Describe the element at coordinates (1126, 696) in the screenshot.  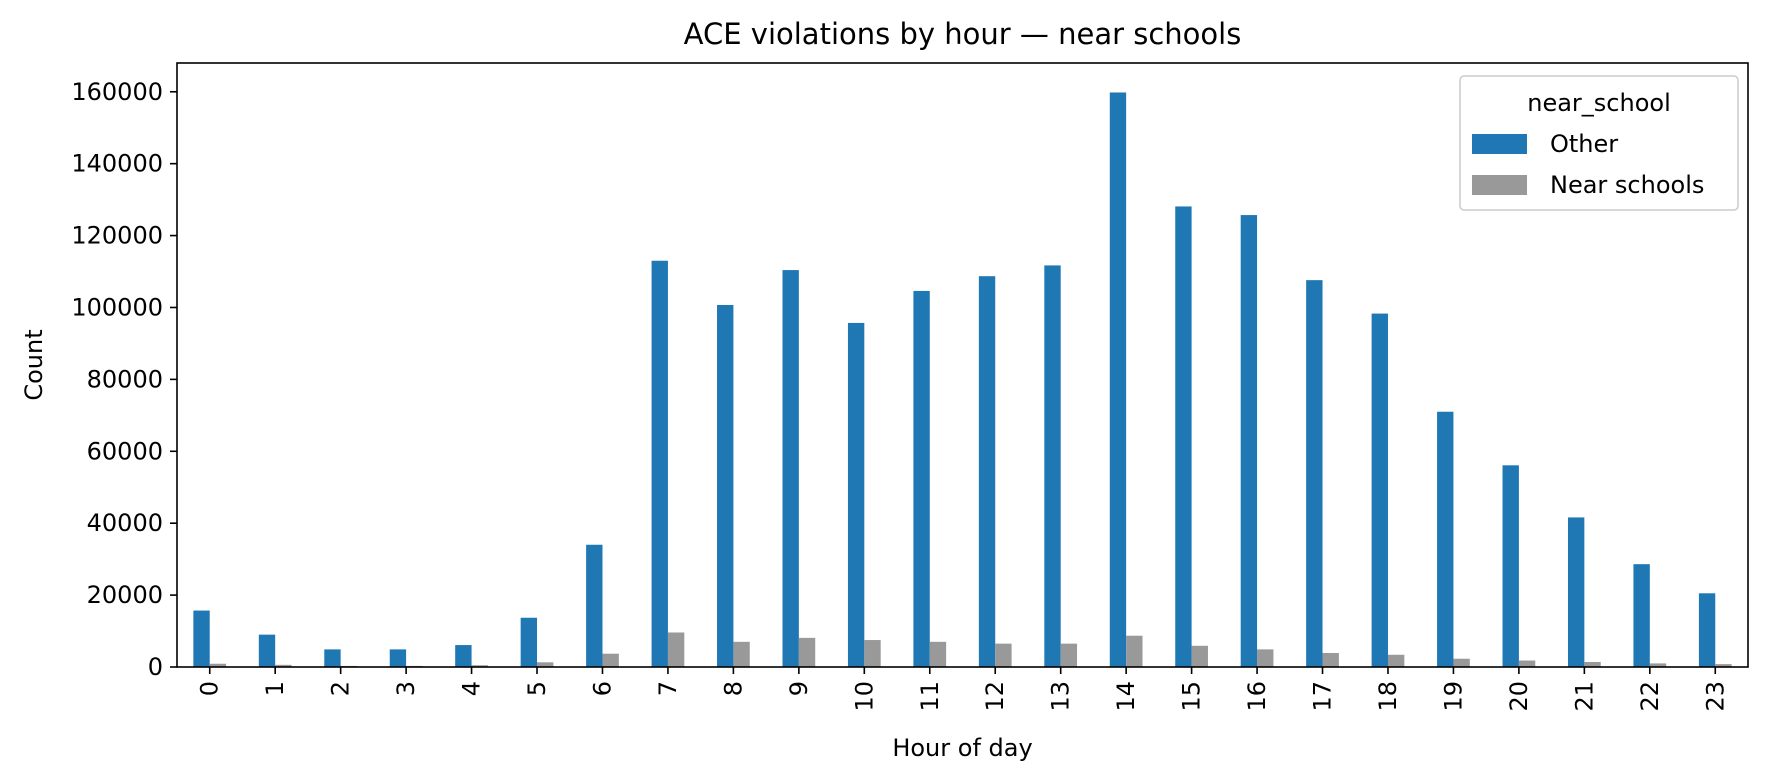
I see `x-tick-label: 14` at that location.